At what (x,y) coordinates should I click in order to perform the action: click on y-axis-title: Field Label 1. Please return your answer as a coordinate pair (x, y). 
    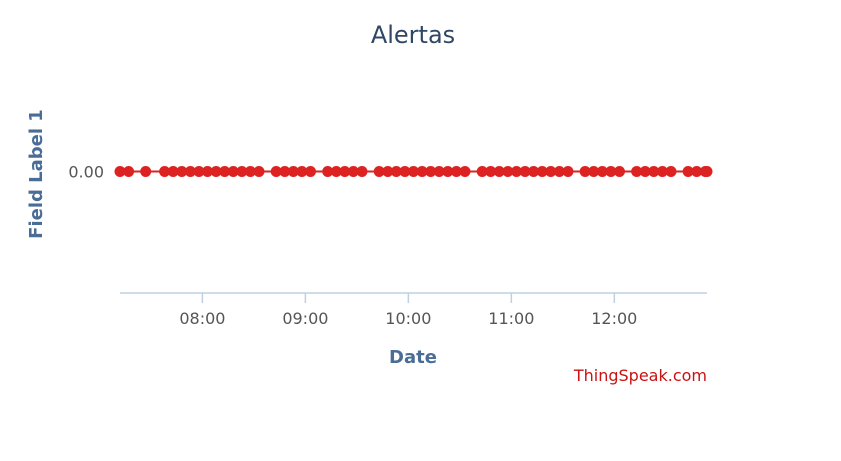
    Looking at the image, I should click on (36, 174).